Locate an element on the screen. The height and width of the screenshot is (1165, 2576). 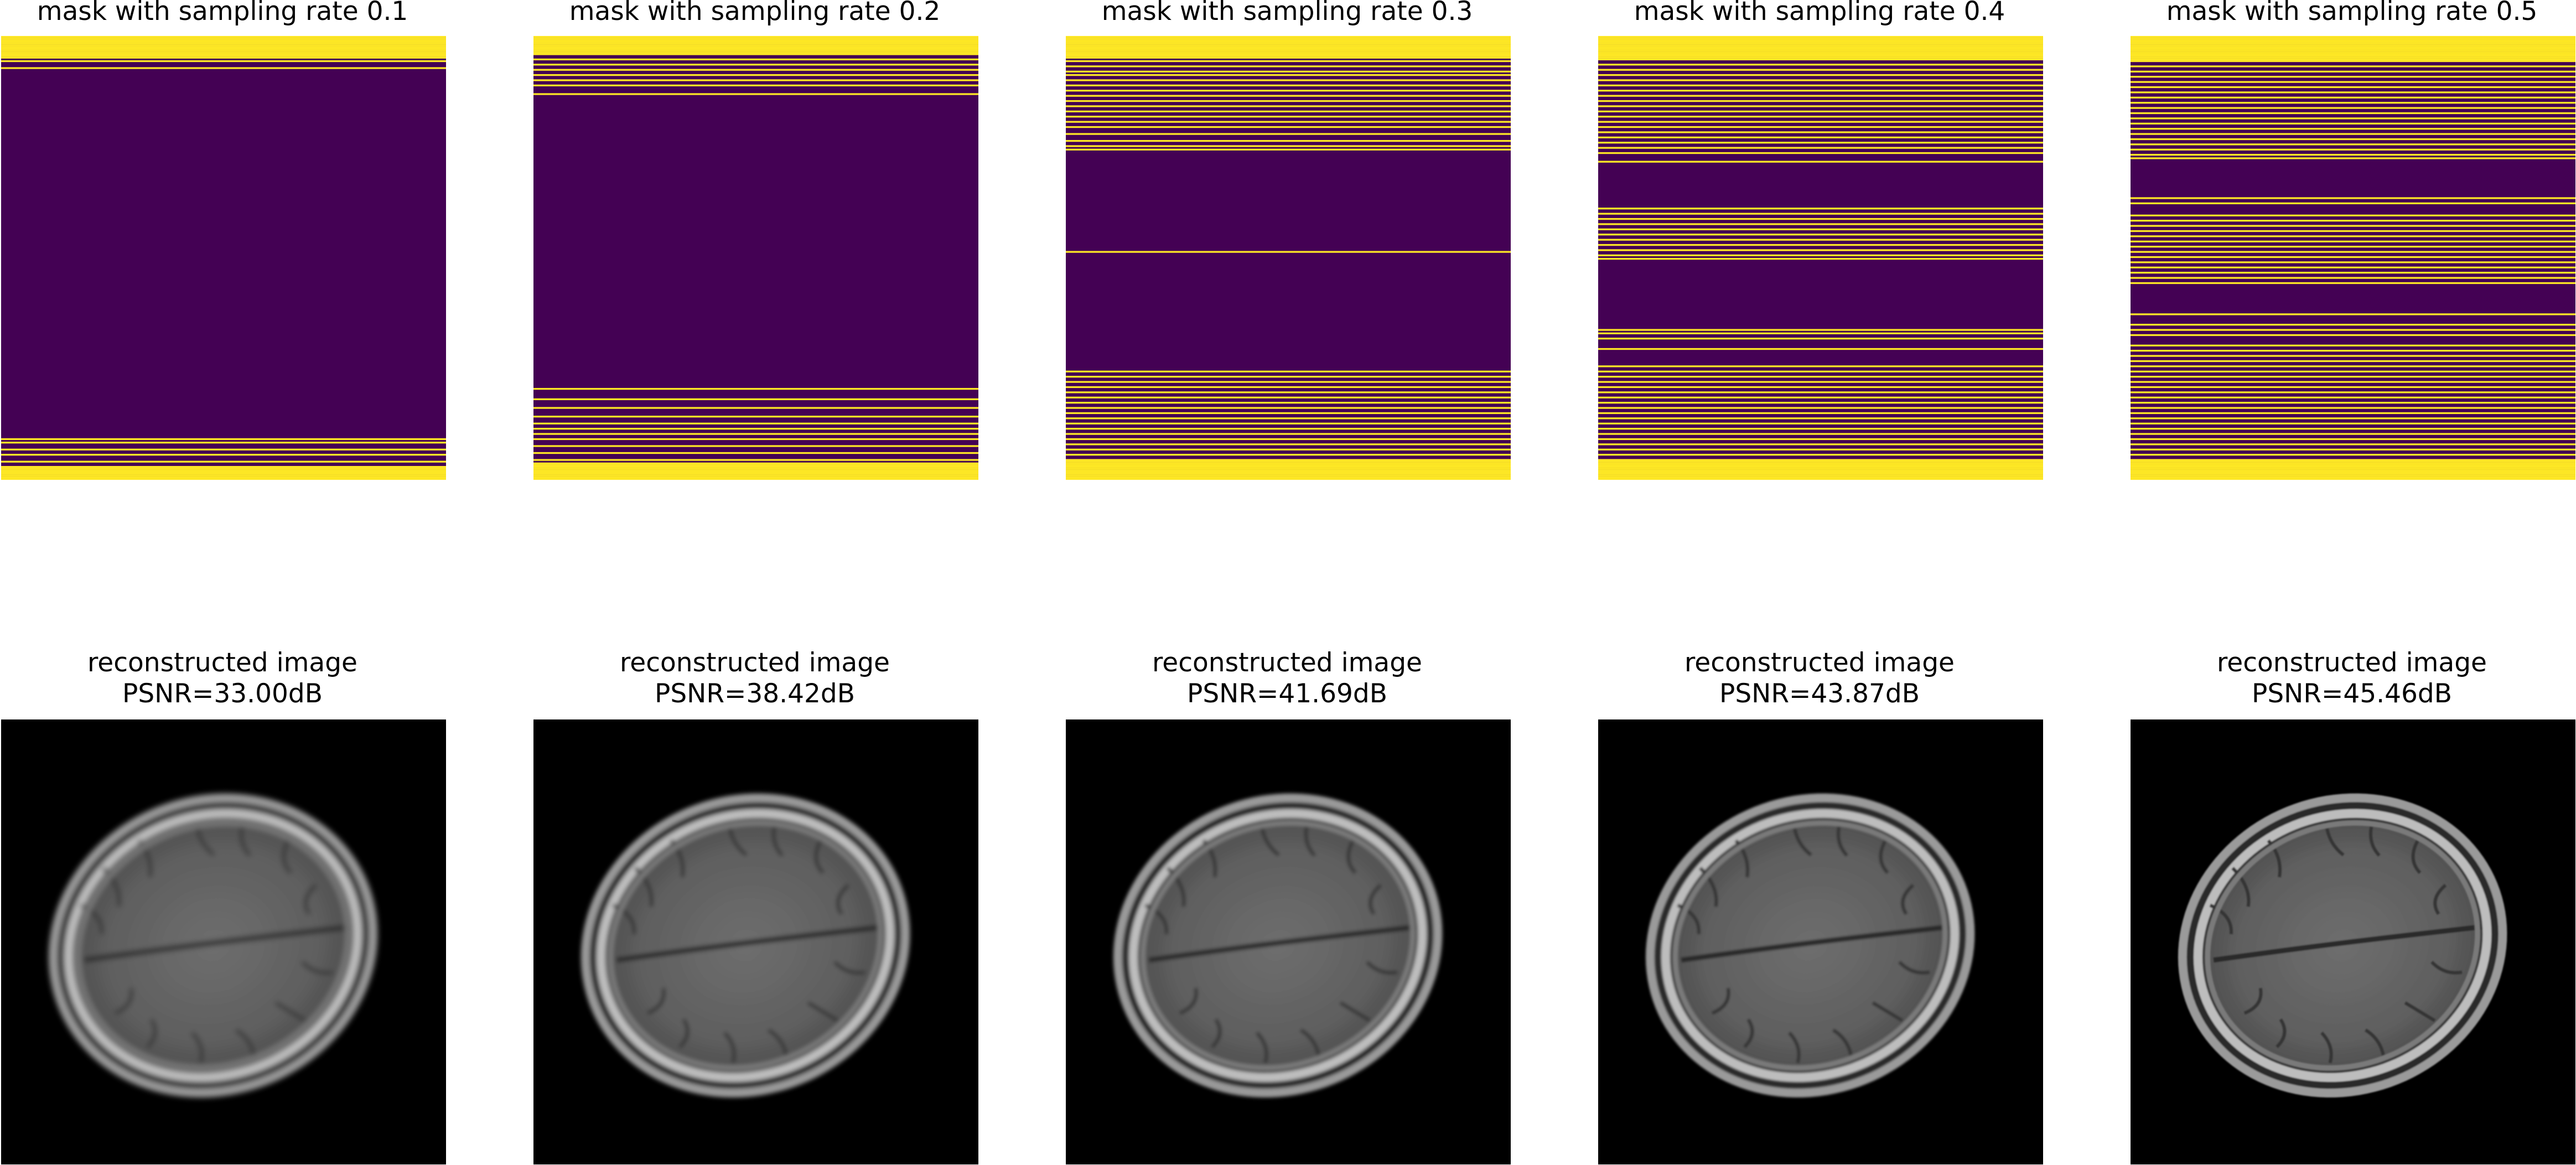
mask-panel-0.1 is located at coordinates (224, 258).